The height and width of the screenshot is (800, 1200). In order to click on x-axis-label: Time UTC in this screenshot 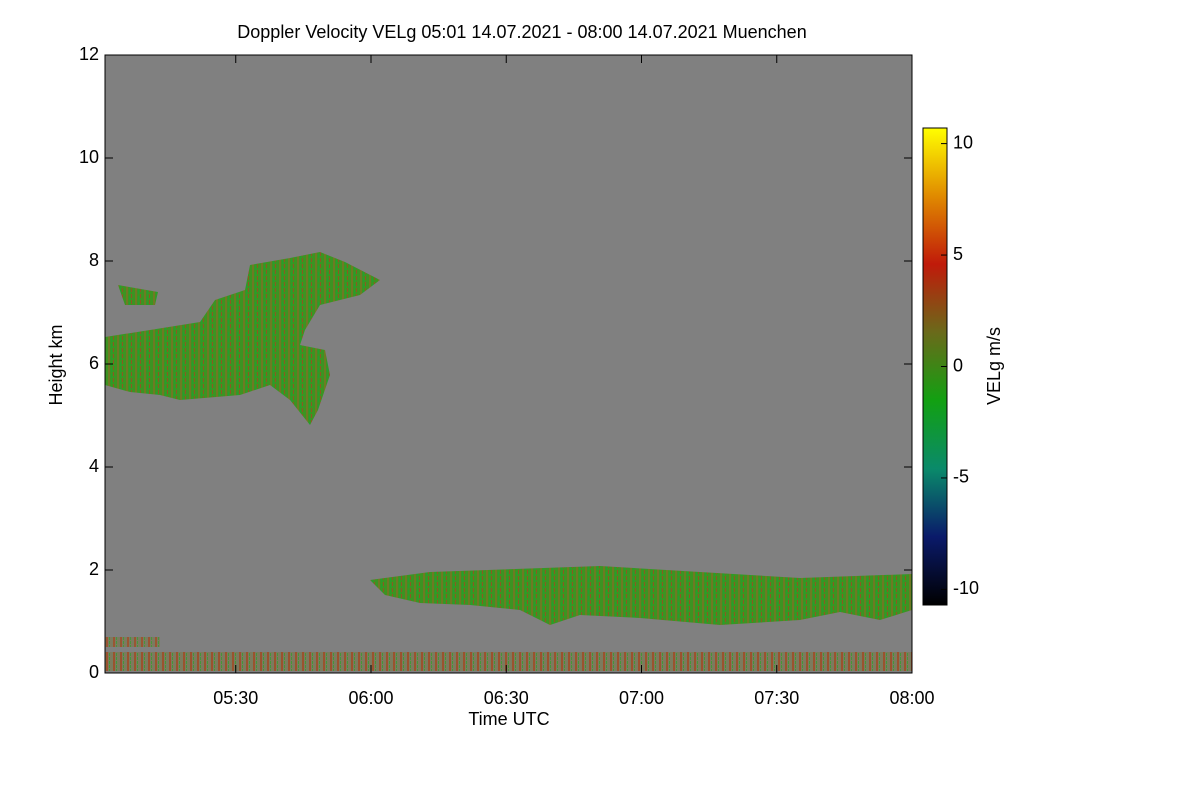, I will do `click(508, 719)`.